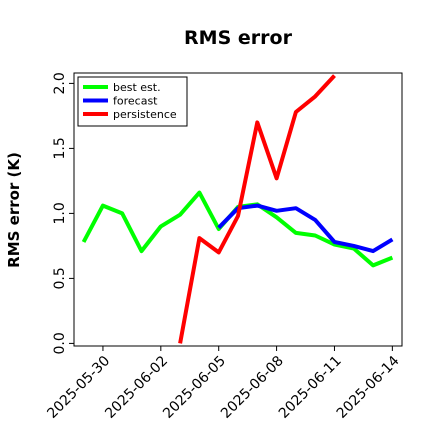 The width and height of the screenshot is (440, 440). Describe the element at coordinates (60, 148) in the screenshot. I see `y-tick-label: 1.5` at that location.